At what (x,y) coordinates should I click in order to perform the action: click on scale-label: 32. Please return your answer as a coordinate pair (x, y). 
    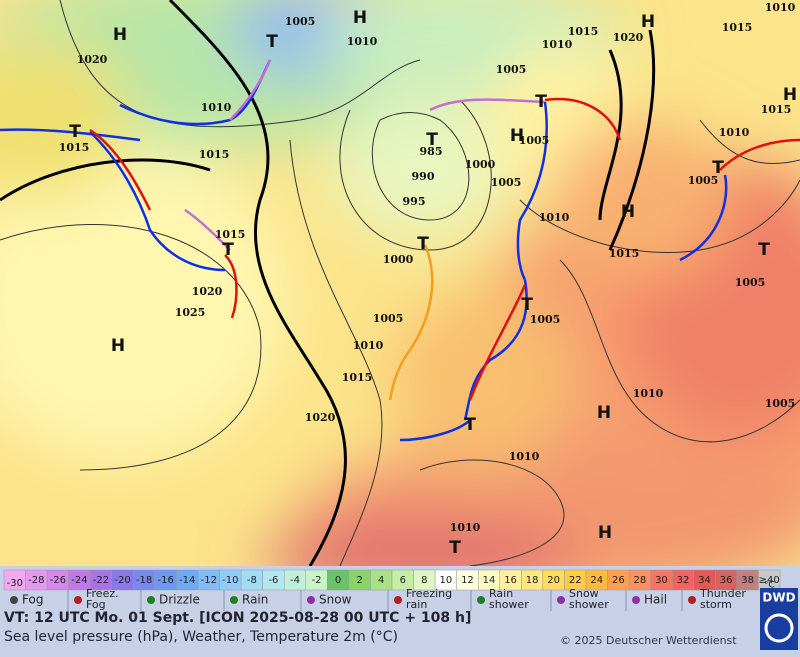
    Looking at the image, I should click on (683, 580).